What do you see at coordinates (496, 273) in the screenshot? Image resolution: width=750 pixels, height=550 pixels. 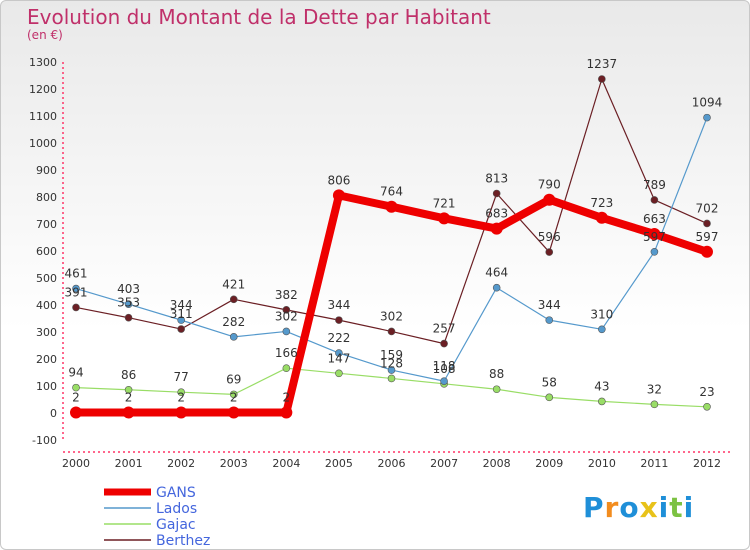 I see `data-label-lados: 464` at bounding box center [496, 273].